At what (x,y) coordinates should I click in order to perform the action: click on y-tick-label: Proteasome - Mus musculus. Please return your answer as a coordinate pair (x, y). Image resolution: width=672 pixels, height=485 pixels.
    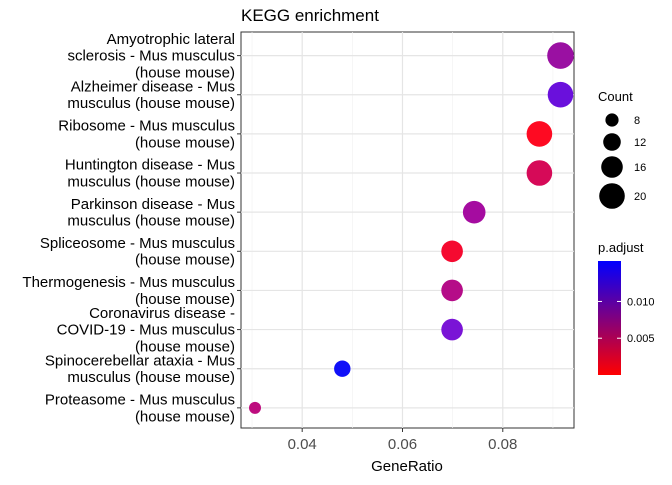
    Looking at the image, I should click on (140, 400).